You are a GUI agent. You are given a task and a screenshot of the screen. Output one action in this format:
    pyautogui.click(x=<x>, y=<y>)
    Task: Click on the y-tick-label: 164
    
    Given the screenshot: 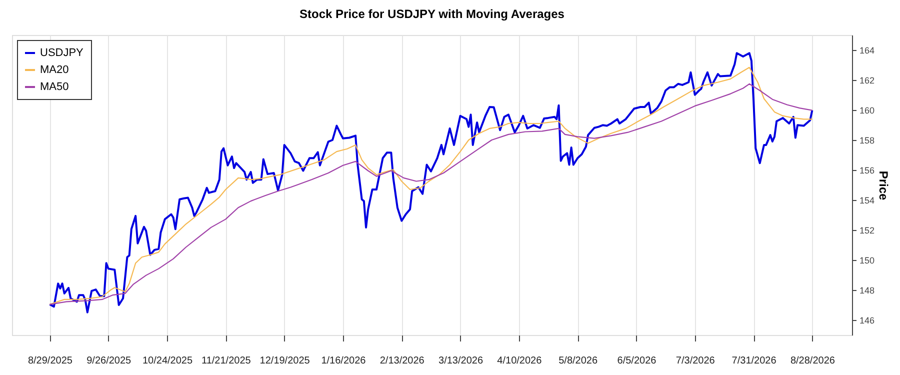 What is the action you would take?
    pyautogui.click(x=867, y=51)
    